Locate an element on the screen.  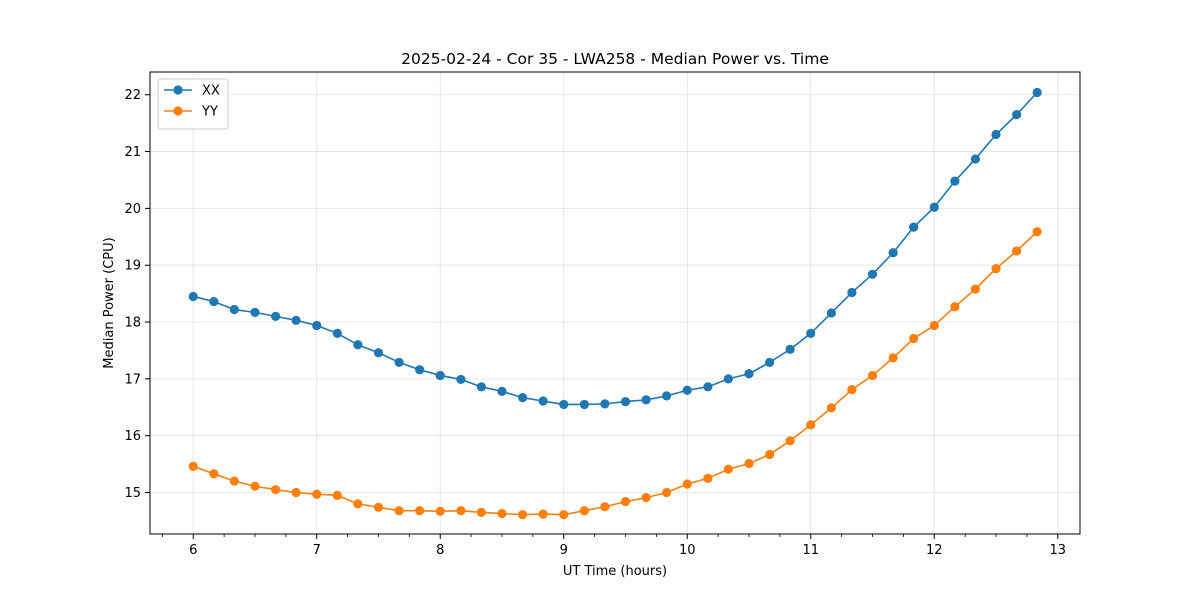
y-tick-label: 15 is located at coordinates (132, 493).